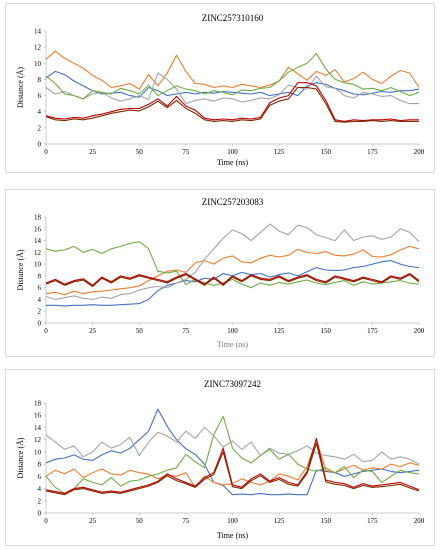 Image resolution: width=441 pixels, height=550 pixels. What do you see at coordinates (233, 202) in the screenshot?
I see `chart-title: ZINC257203083` at bounding box center [233, 202].